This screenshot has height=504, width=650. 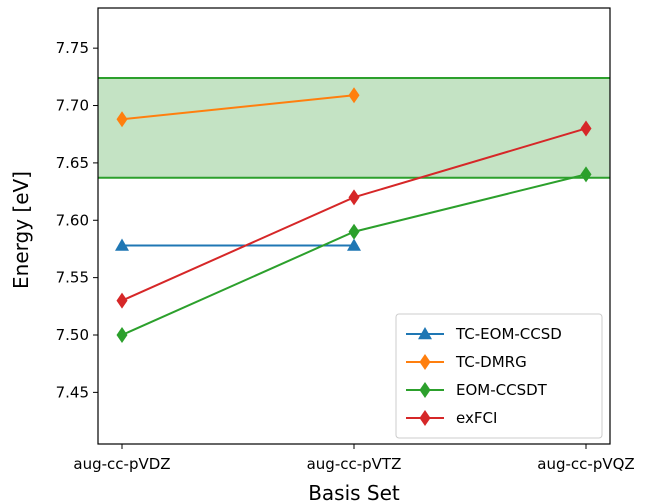 I want to click on y-tick-label: 7.45, so click(x=72, y=392).